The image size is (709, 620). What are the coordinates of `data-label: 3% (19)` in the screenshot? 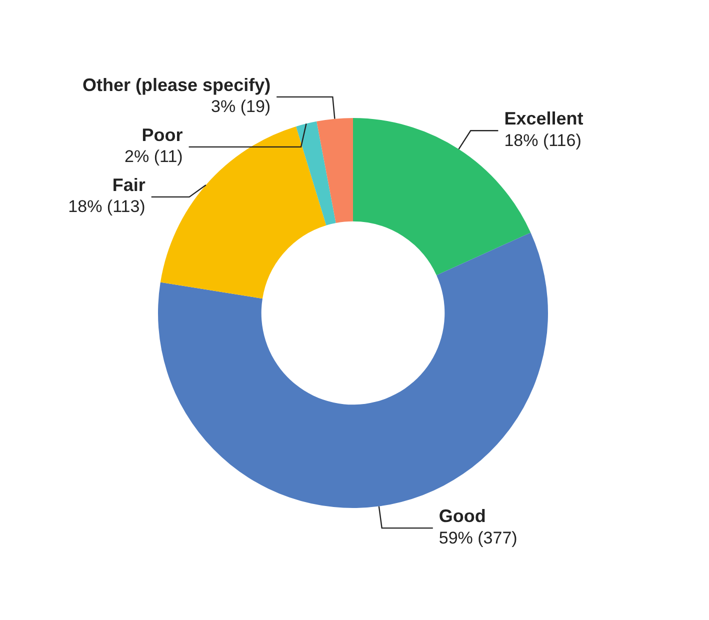 It's located at (241, 106).